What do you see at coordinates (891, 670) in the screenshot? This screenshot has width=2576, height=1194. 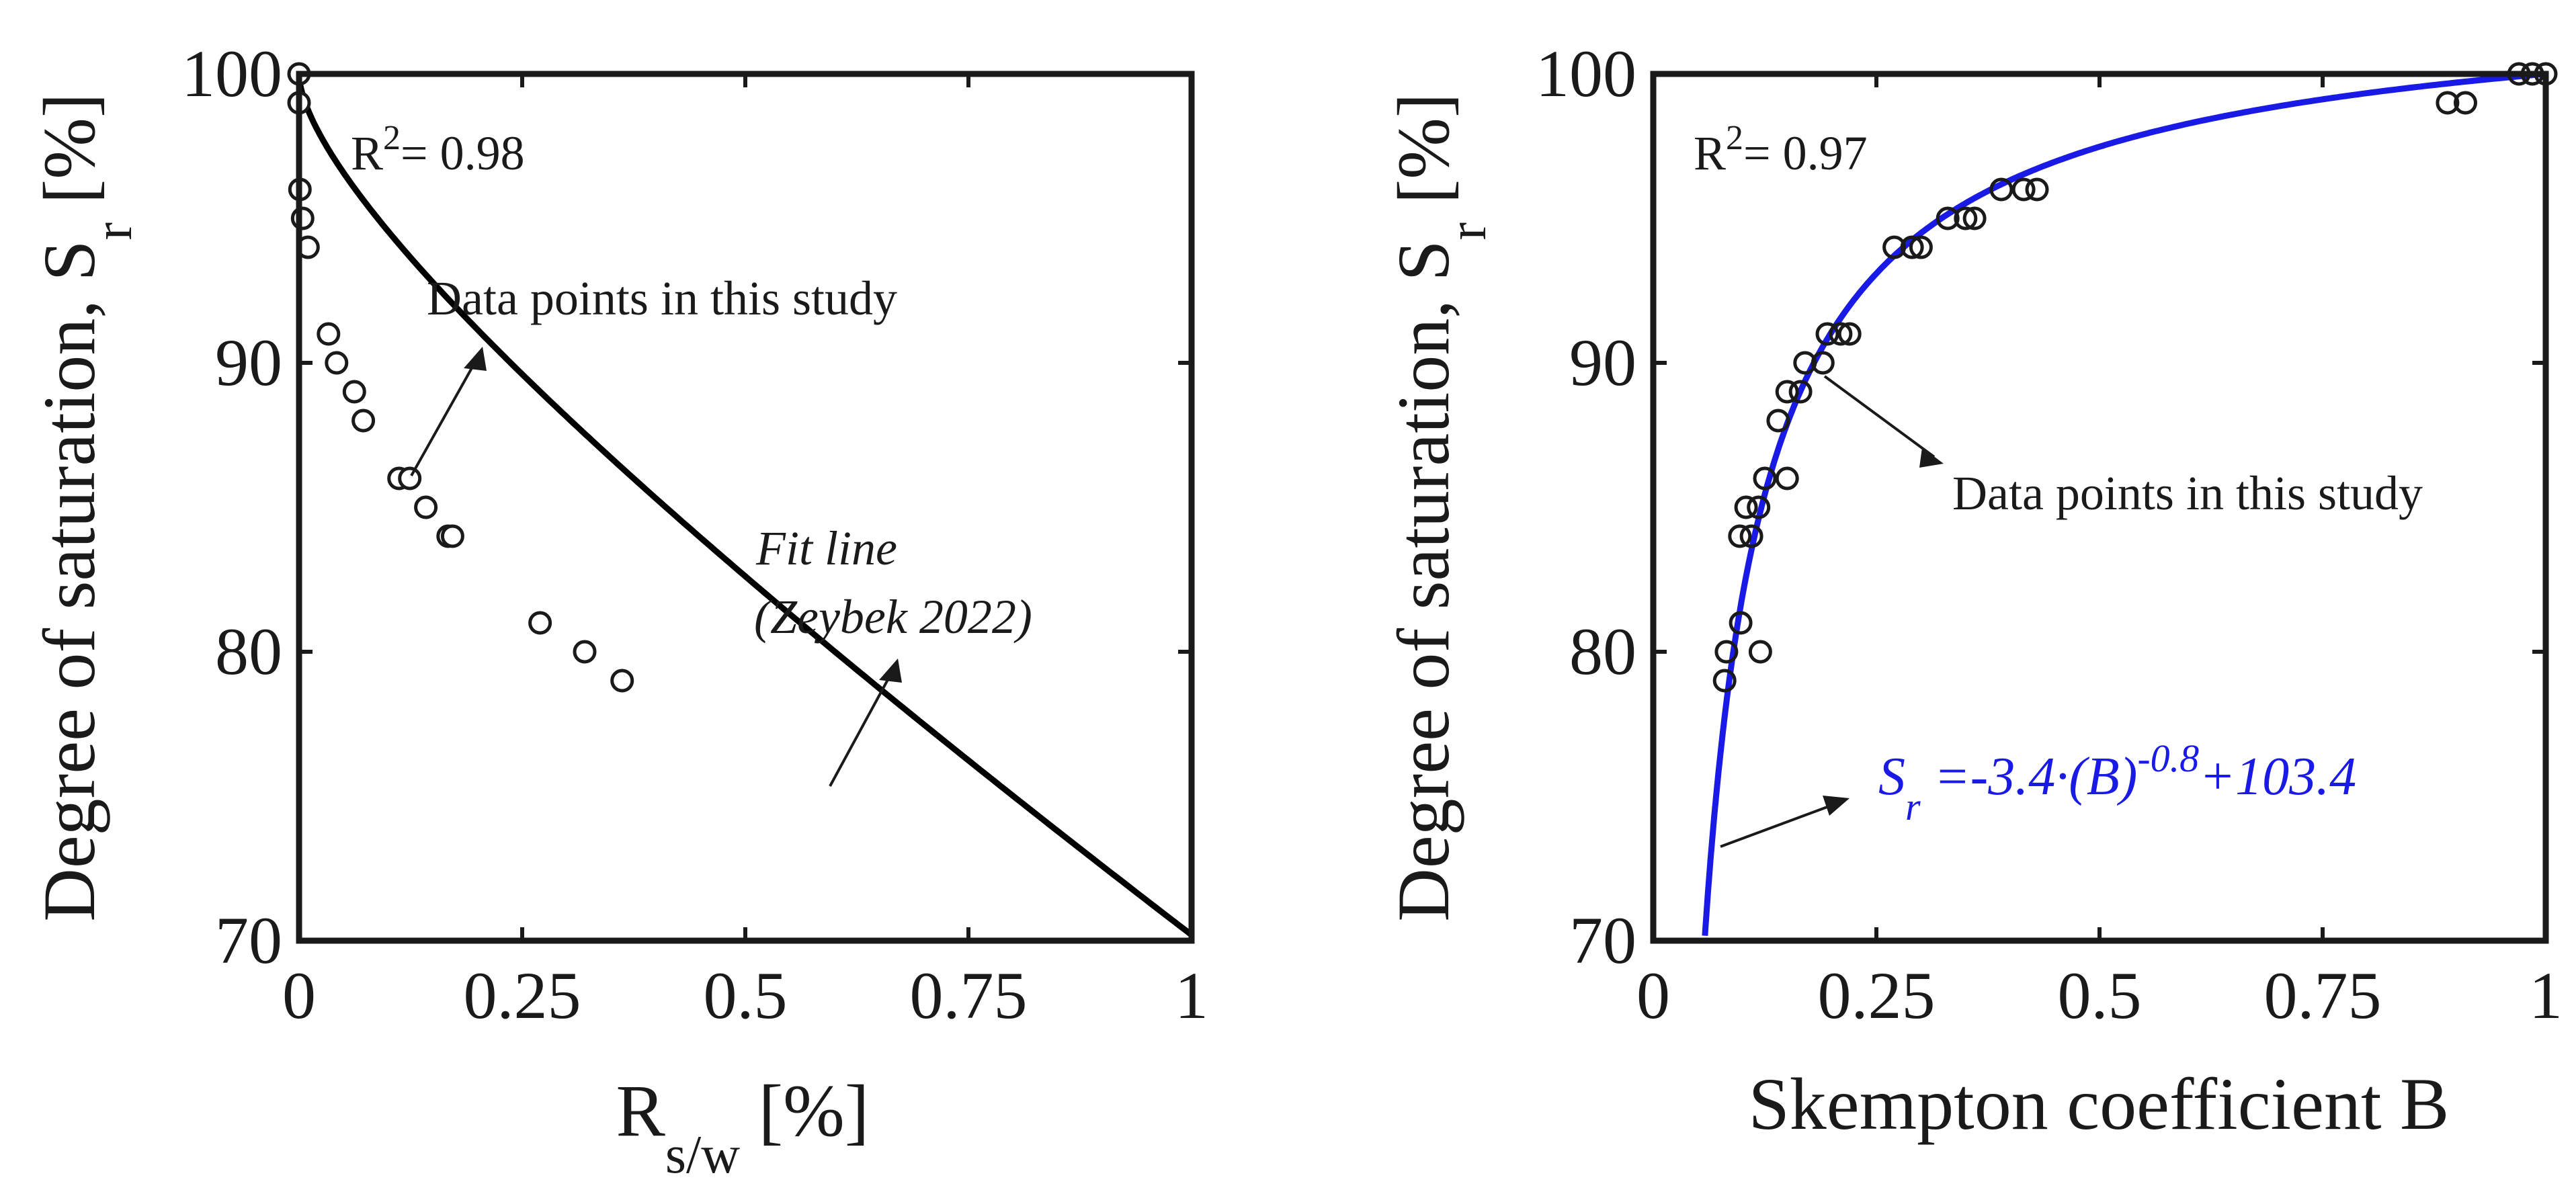 I see `left-fit-arrowhead` at bounding box center [891, 670].